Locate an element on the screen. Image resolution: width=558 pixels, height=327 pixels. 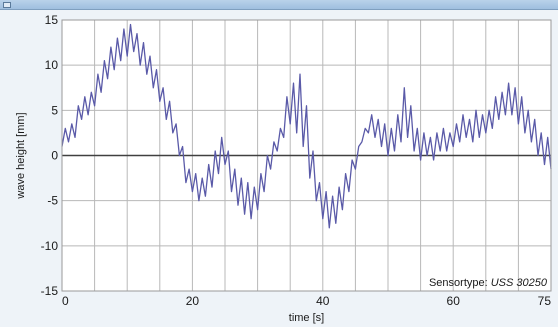
x-axis-ticks: 0 20 40 60 75 is located at coordinates (306, 301).